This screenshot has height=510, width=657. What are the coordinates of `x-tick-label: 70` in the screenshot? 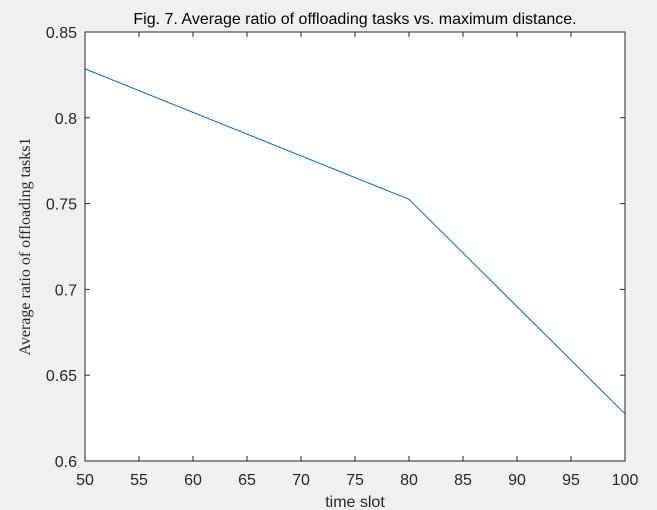 It's located at (301, 480).